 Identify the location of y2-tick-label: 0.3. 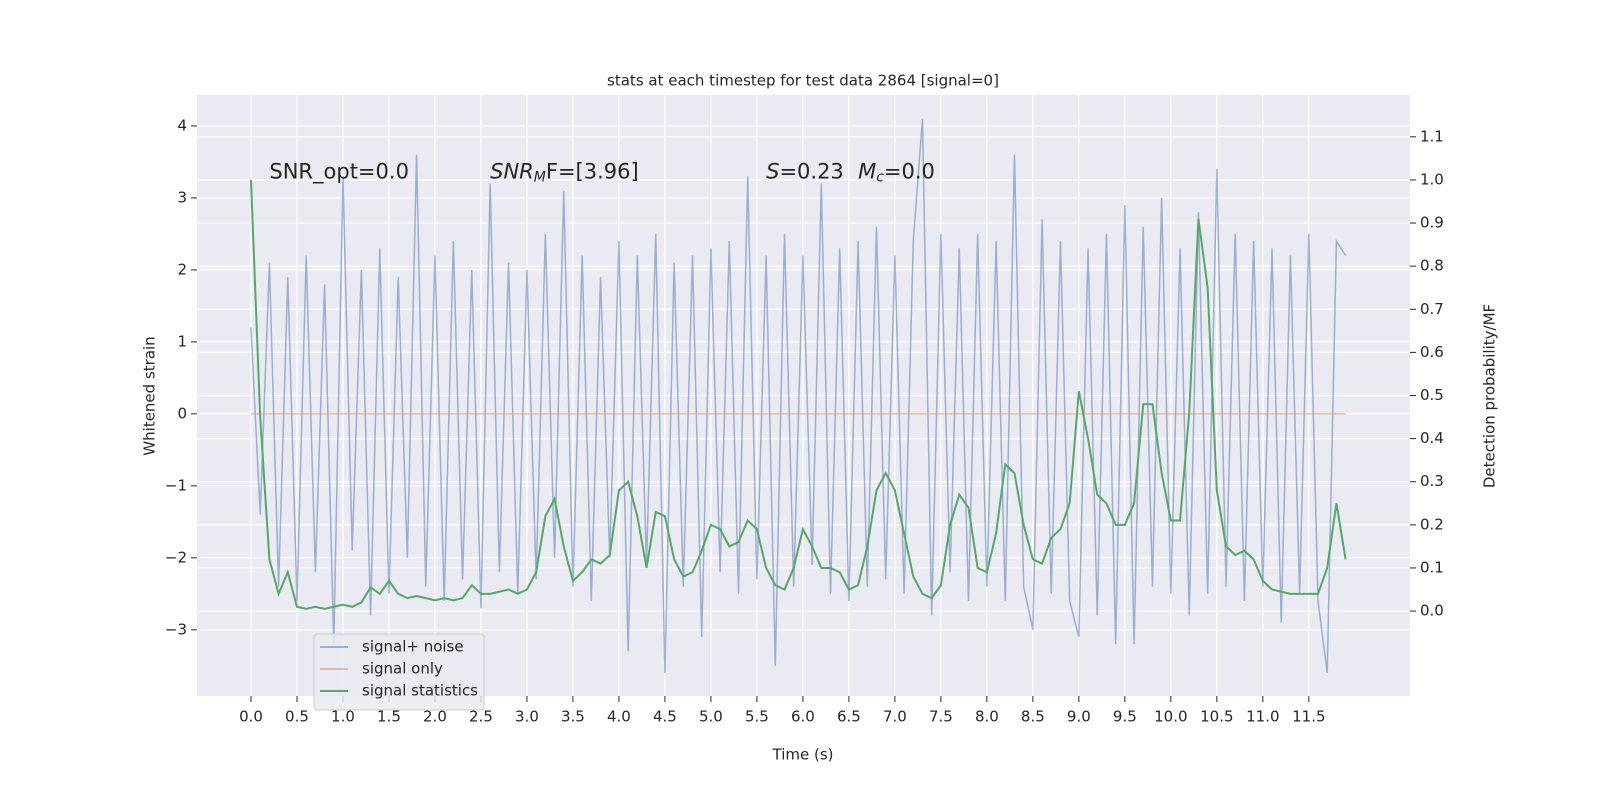
(1432, 481).